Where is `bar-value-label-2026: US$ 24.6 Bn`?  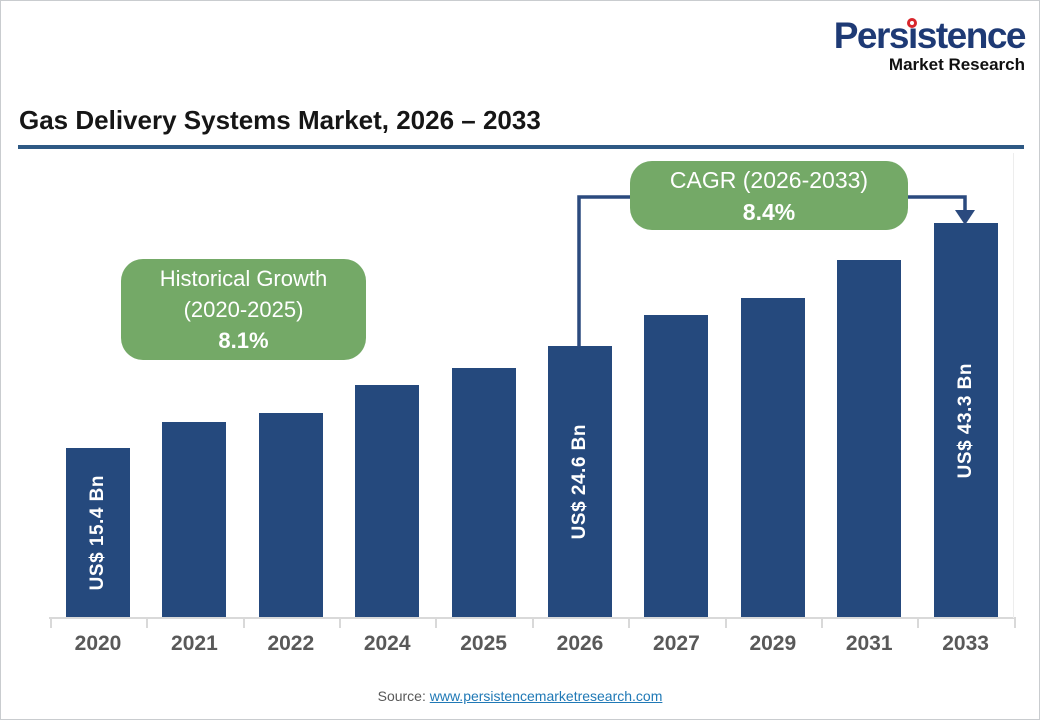 bar-value-label-2026: US$ 24.6 Bn is located at coordinates (579, 482).